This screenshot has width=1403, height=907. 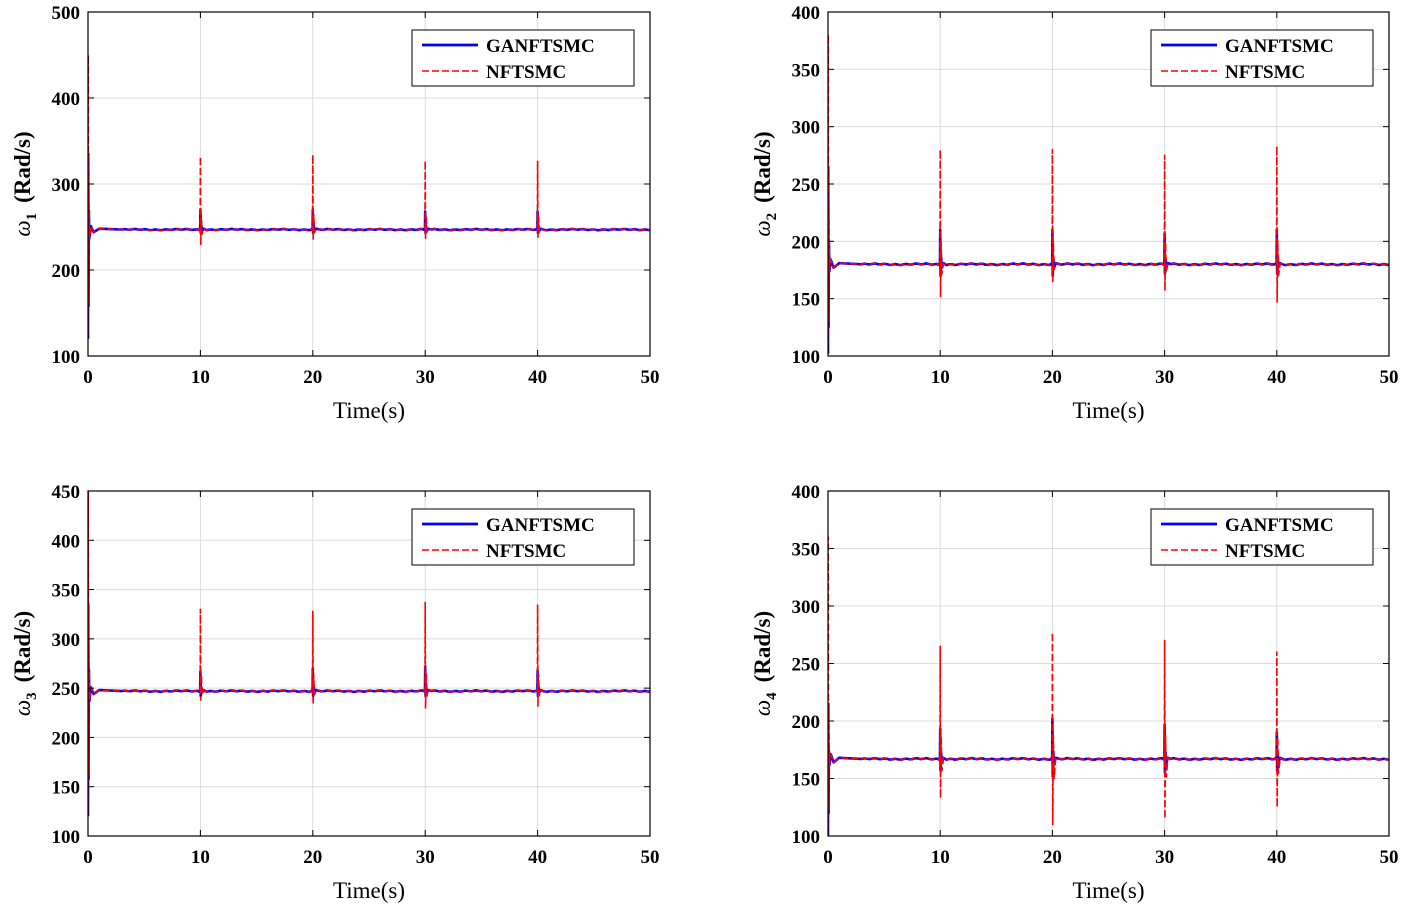 I want to click on y-axis-subscript: 3, so click(x=32, y=696).